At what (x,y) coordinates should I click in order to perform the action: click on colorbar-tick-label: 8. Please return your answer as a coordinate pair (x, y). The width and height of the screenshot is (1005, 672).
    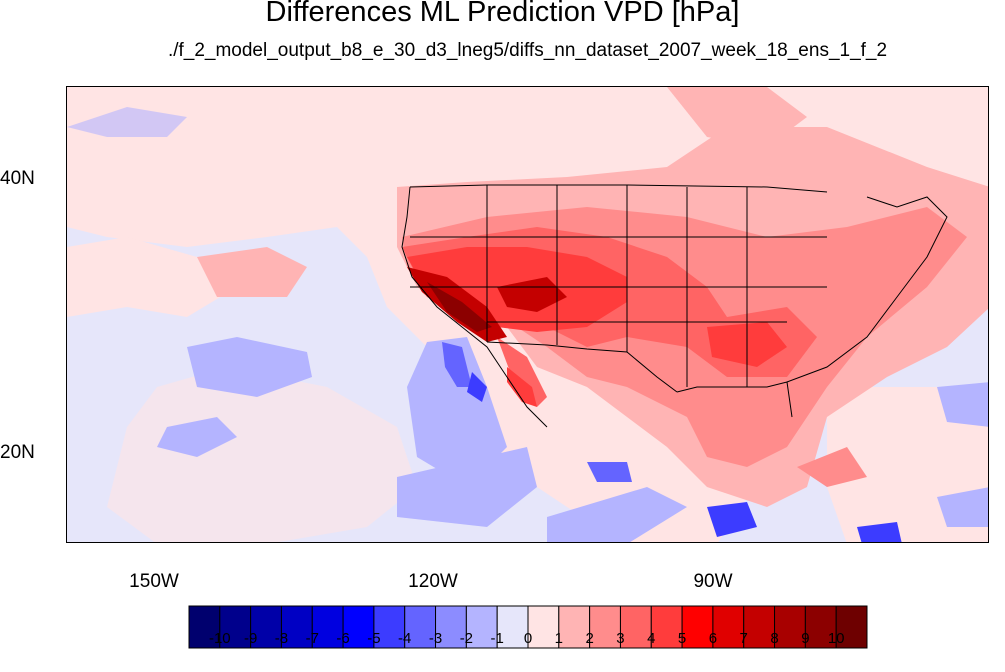
    Looking at the image, I should click on (774, 638).